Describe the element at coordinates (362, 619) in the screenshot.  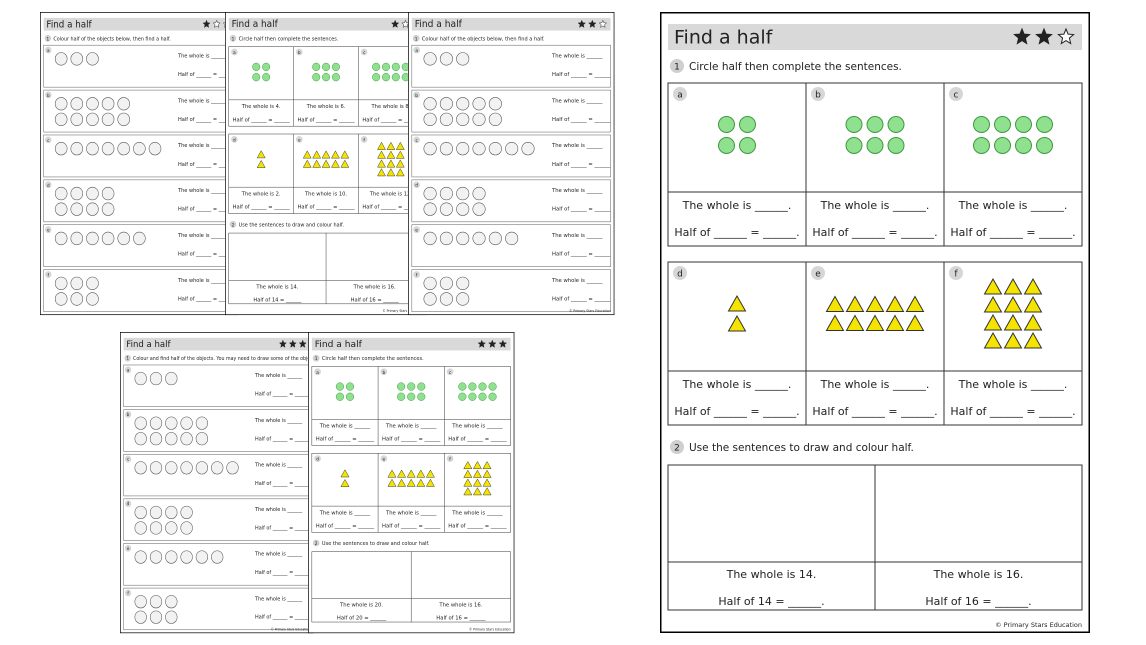
I see `half-sentence: Half of 20 = ______` at that location.